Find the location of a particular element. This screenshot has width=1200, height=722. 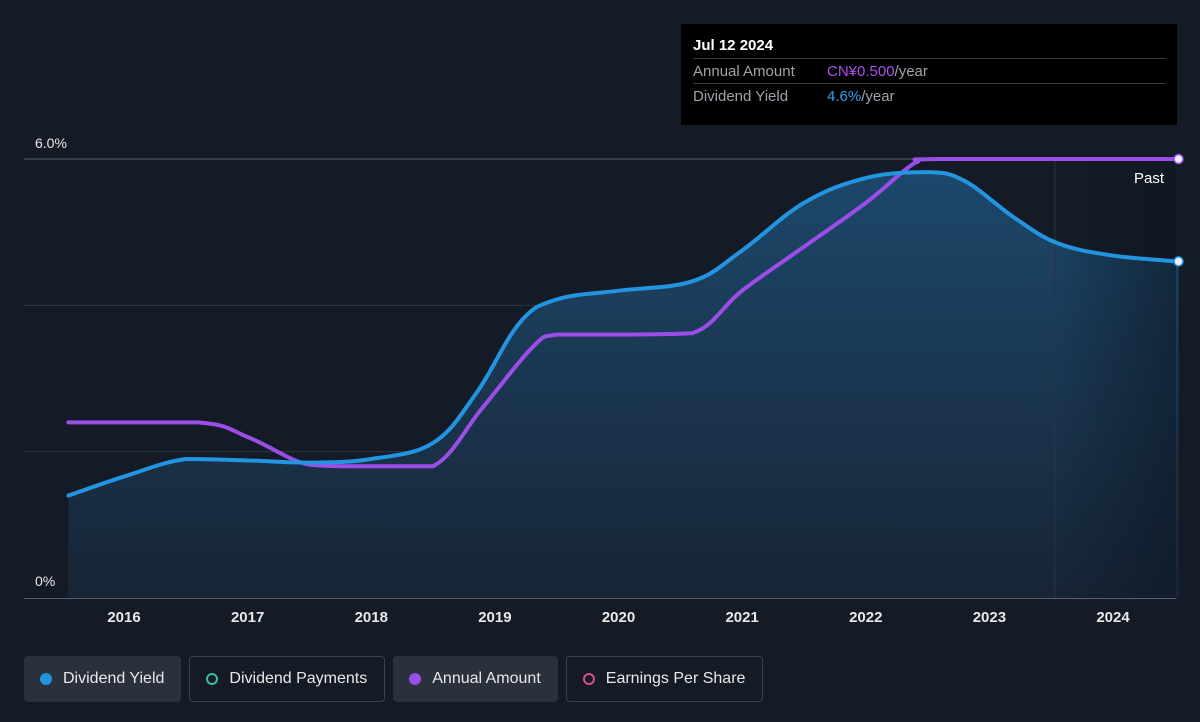

legend-label: Dividend Payments is located at coordinates (298, 678).